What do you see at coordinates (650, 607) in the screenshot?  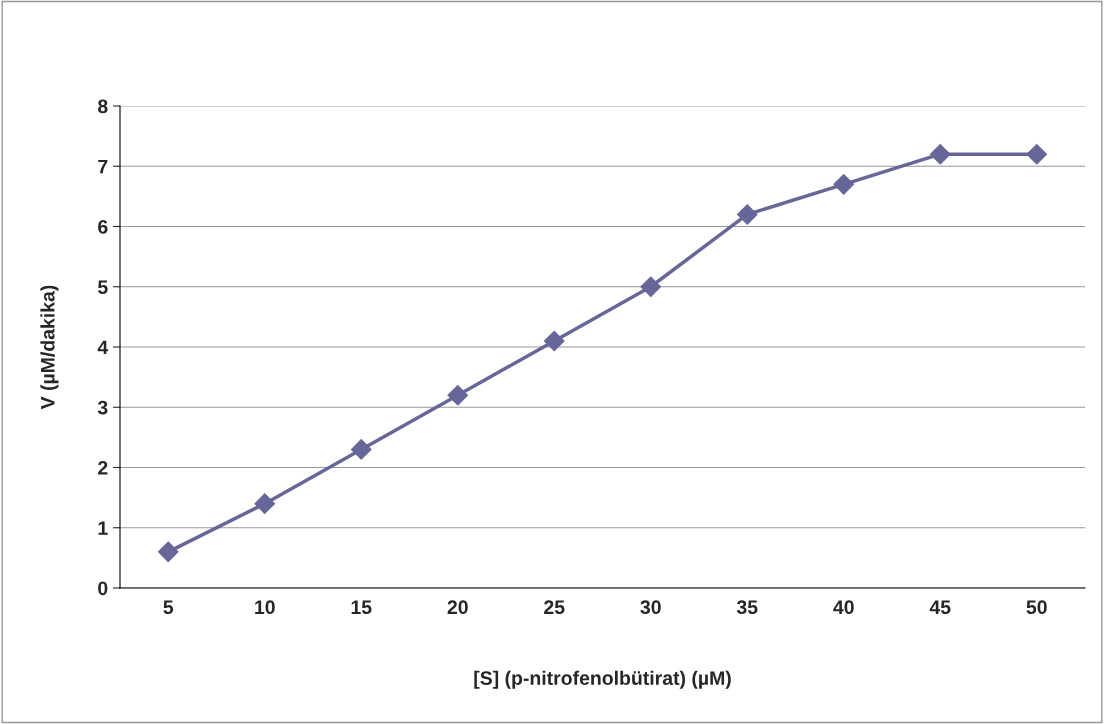 I see `x-tick-label: 30` at bounding box center [650, 607].